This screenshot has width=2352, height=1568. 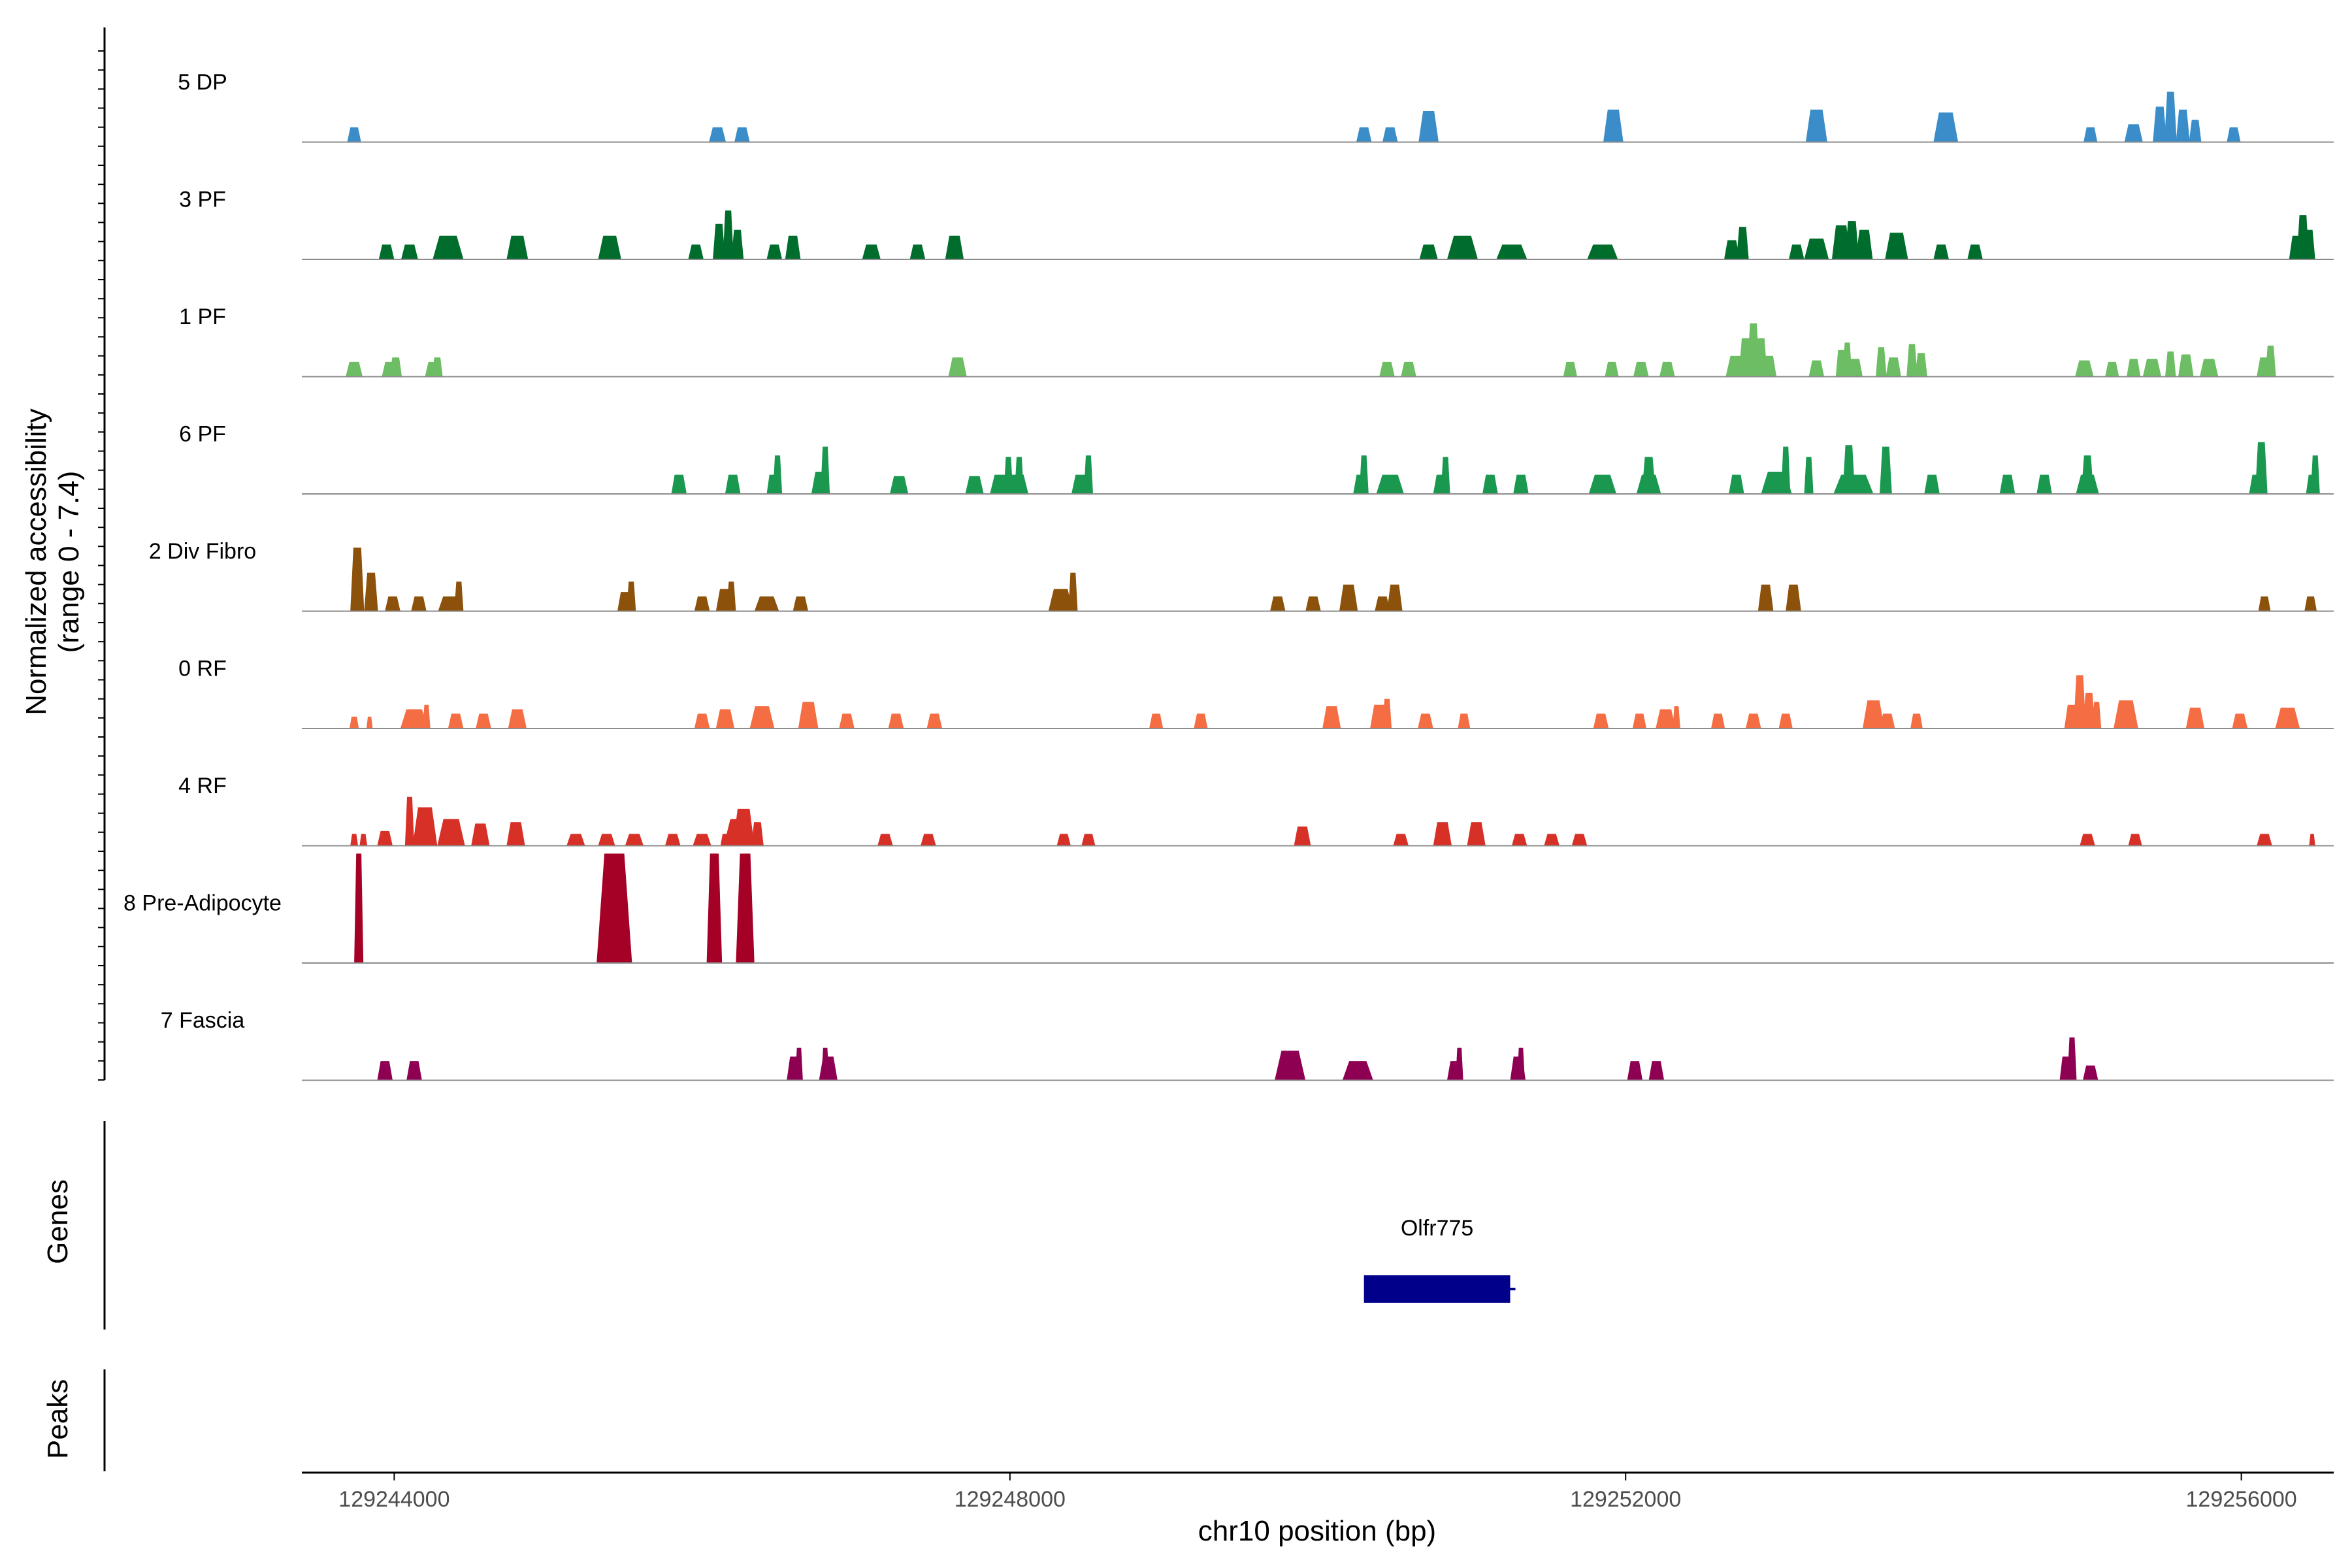 I want to click on track-label-0-rf: 0 RF, so click(x=202, y=669).